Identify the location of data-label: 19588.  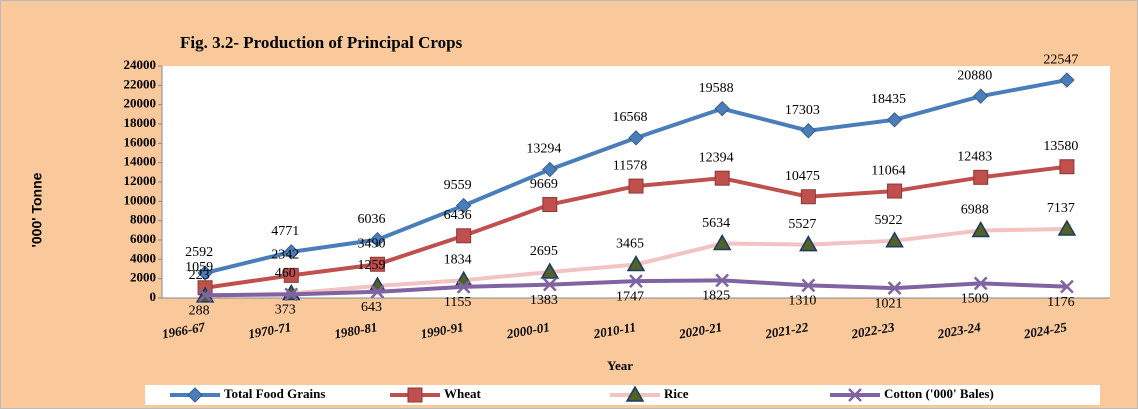
(716, 88).